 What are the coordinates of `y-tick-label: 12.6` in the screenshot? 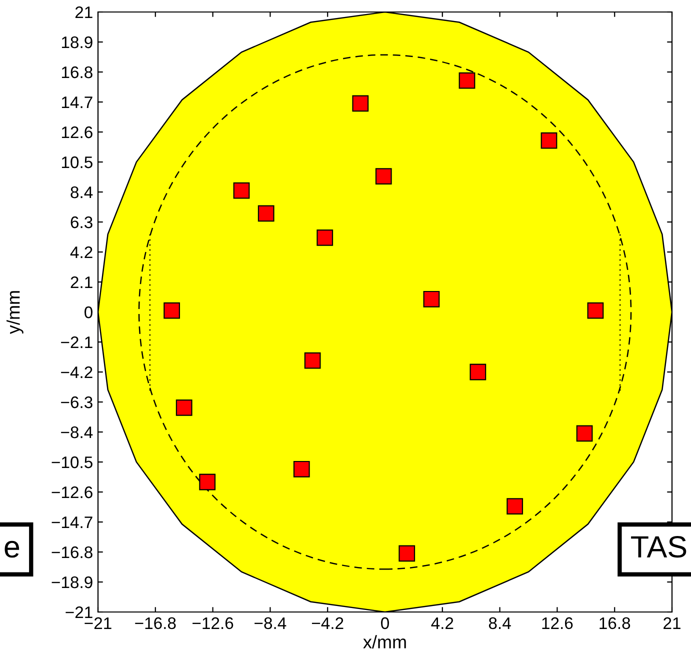 It's located at (77, 132).